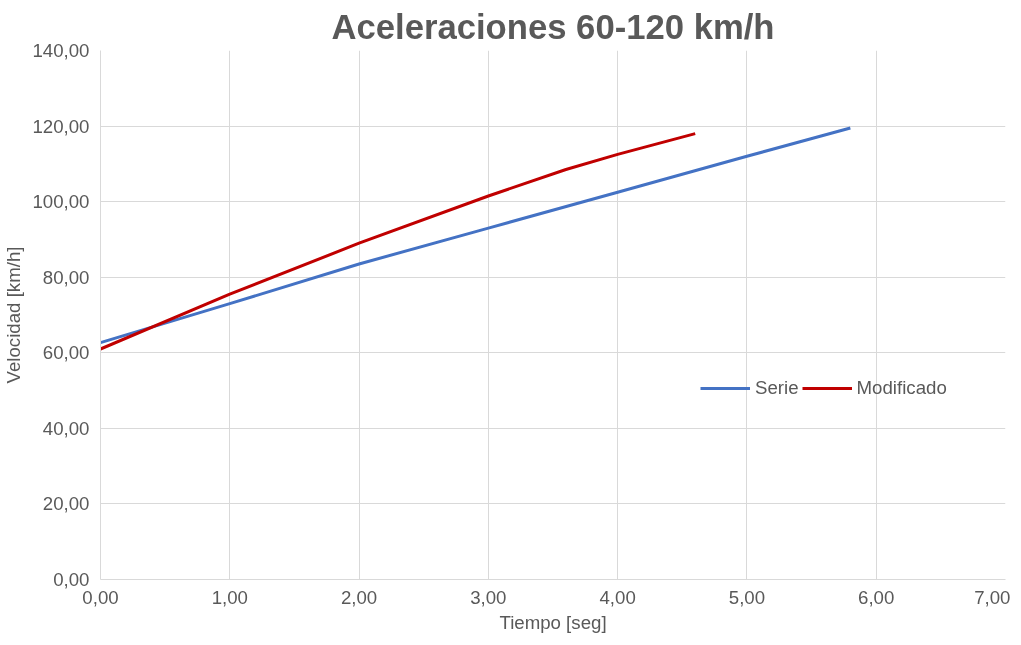 The image size is (1021, 645). What do you see at coordinates (61, 126) in the screenshot?
I see `y-tick-label: 120,00` at bounding box center [61, 126].